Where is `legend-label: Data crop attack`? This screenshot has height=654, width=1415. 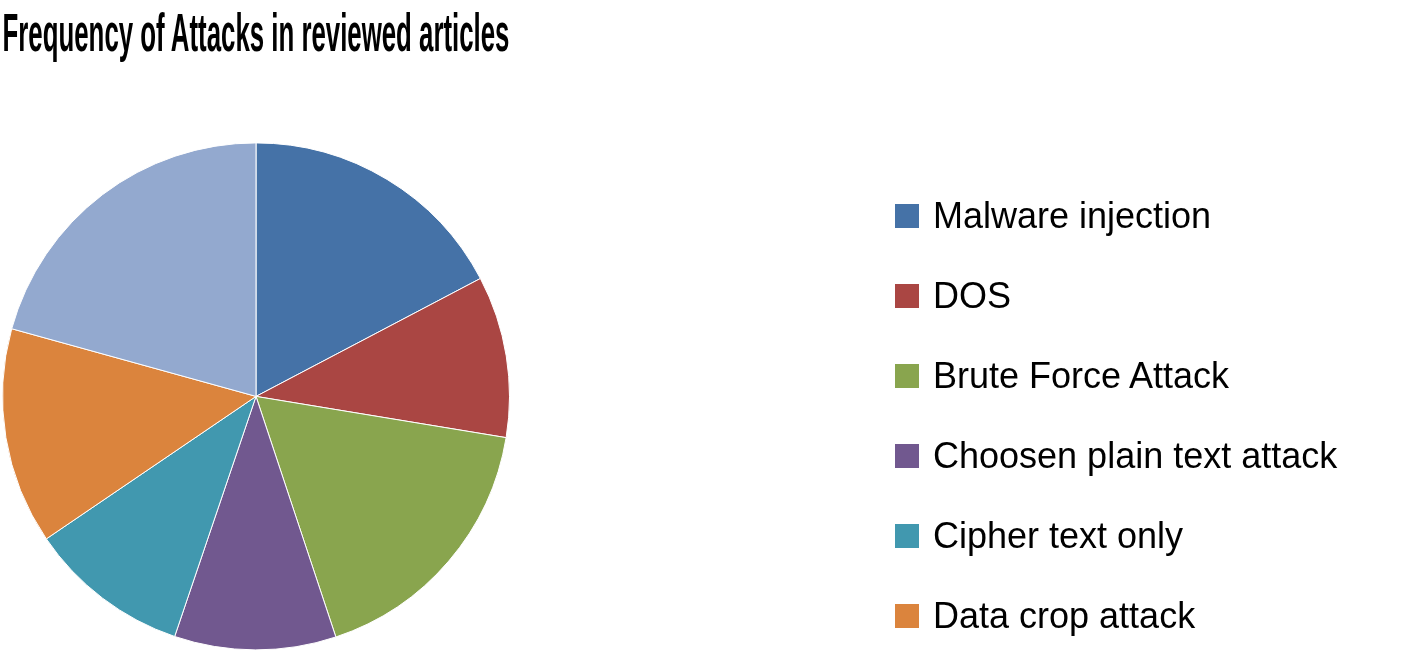
legend-label: Data crop attack is located at coordinates (1064, 616).